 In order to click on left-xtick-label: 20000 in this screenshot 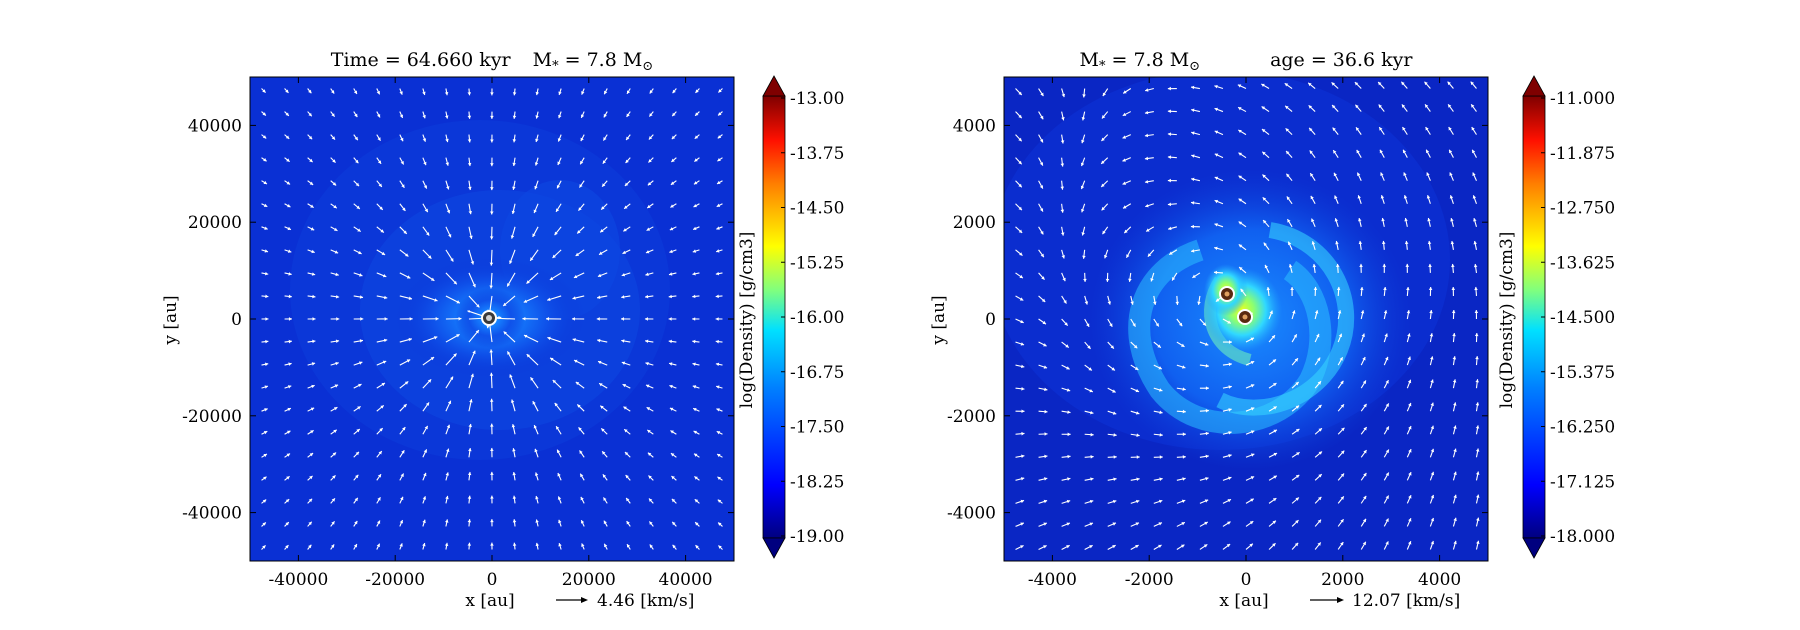, I will do `click(589, 580)`.